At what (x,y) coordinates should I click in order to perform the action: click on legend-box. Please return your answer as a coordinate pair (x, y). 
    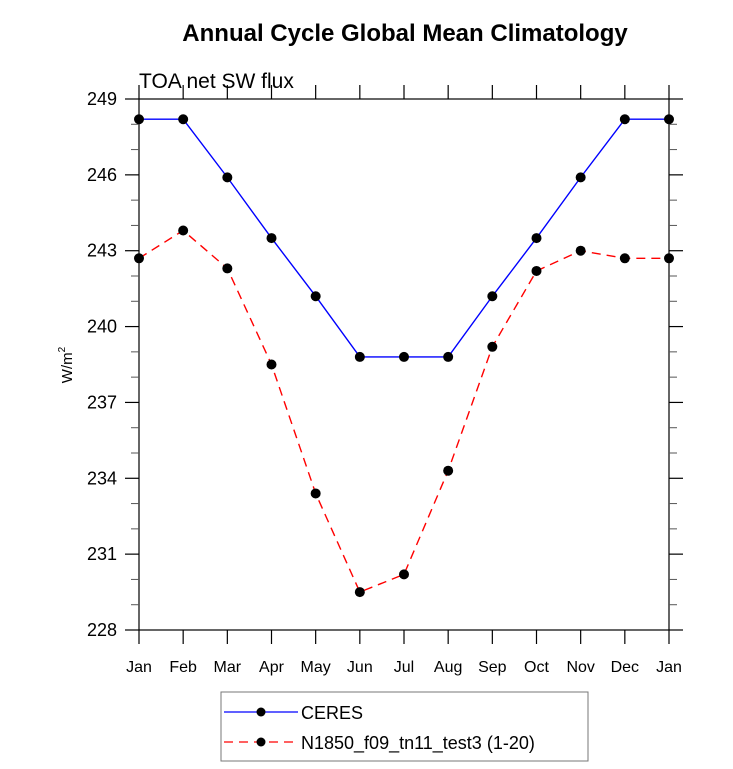
    Looking at the image, I should click on (404, 726).